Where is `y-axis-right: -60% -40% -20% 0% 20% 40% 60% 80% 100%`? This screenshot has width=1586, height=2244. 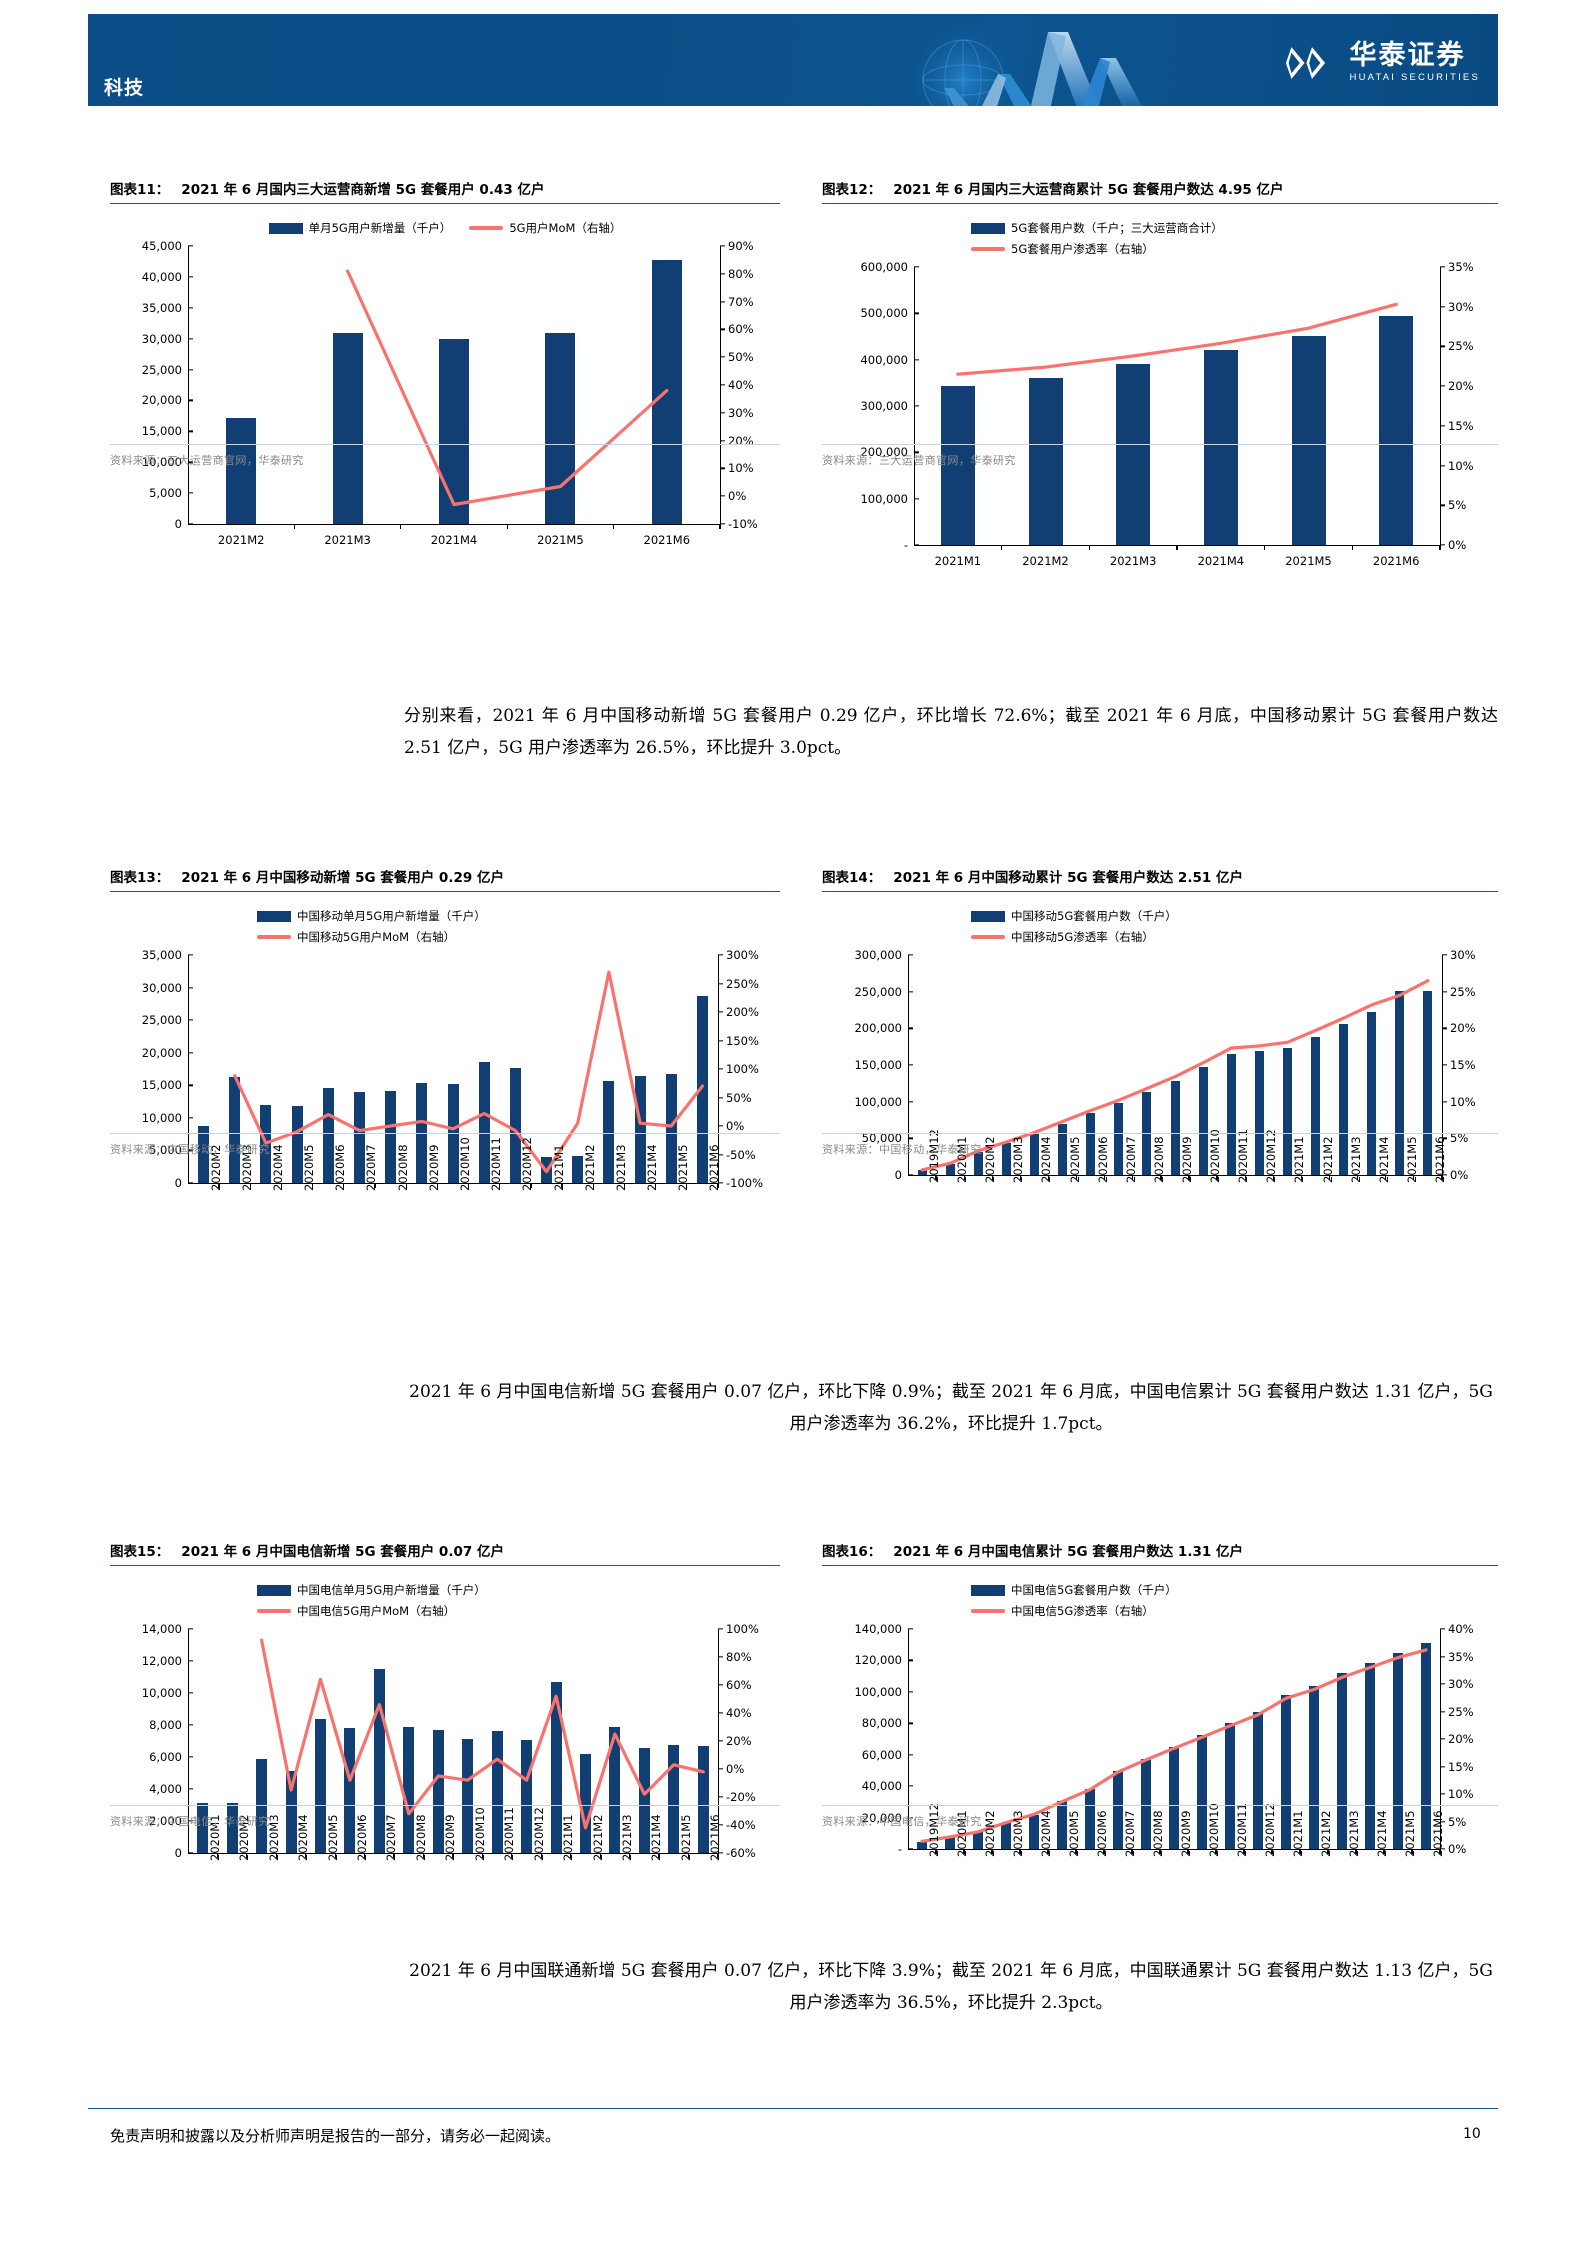
y-axis-right: -60% -40% -20% 0% 20% 40% 60% 80% 100% is located at coordinates (749, 1741).